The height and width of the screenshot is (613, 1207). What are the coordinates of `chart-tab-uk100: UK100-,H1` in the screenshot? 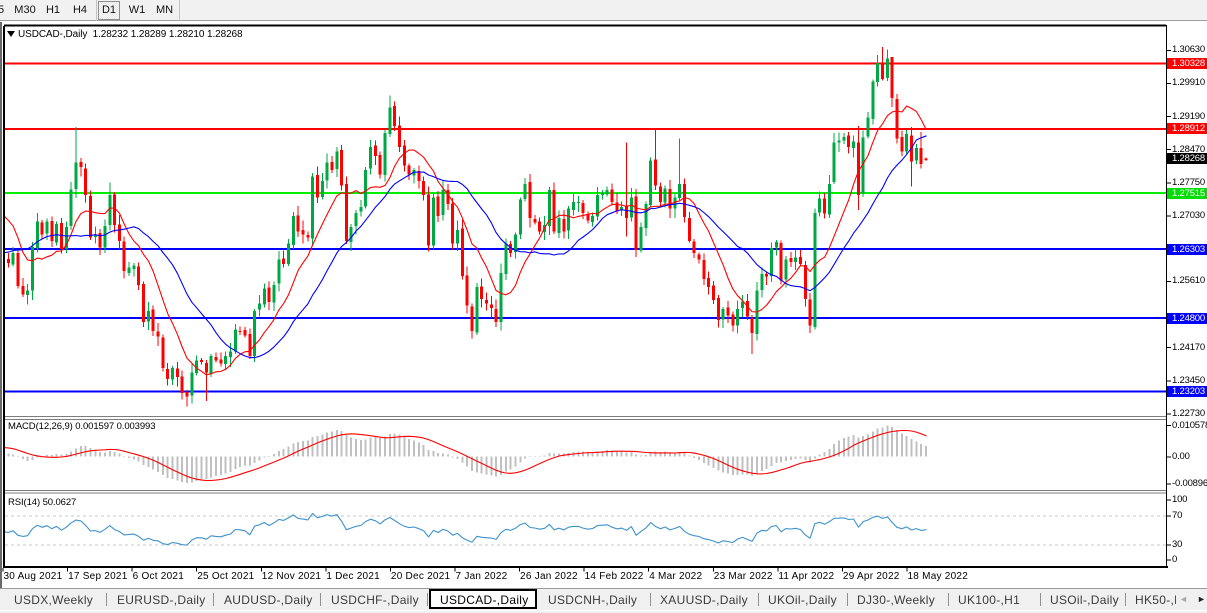 It's located at (989, 600).